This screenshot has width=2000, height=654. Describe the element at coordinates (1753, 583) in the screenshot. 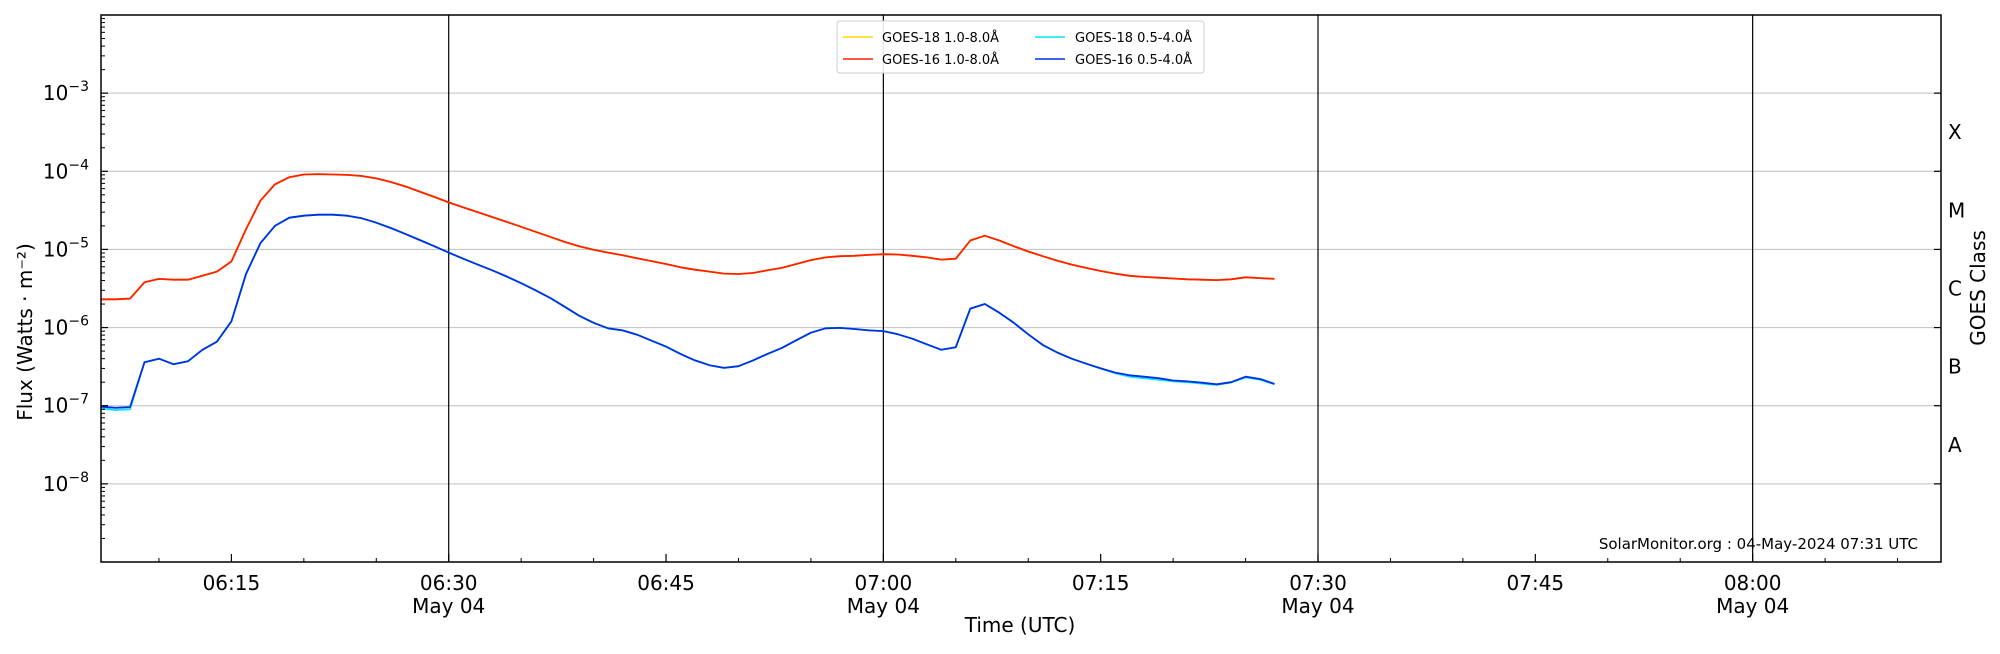

I see `x-tick-label: 08:00` at that location.